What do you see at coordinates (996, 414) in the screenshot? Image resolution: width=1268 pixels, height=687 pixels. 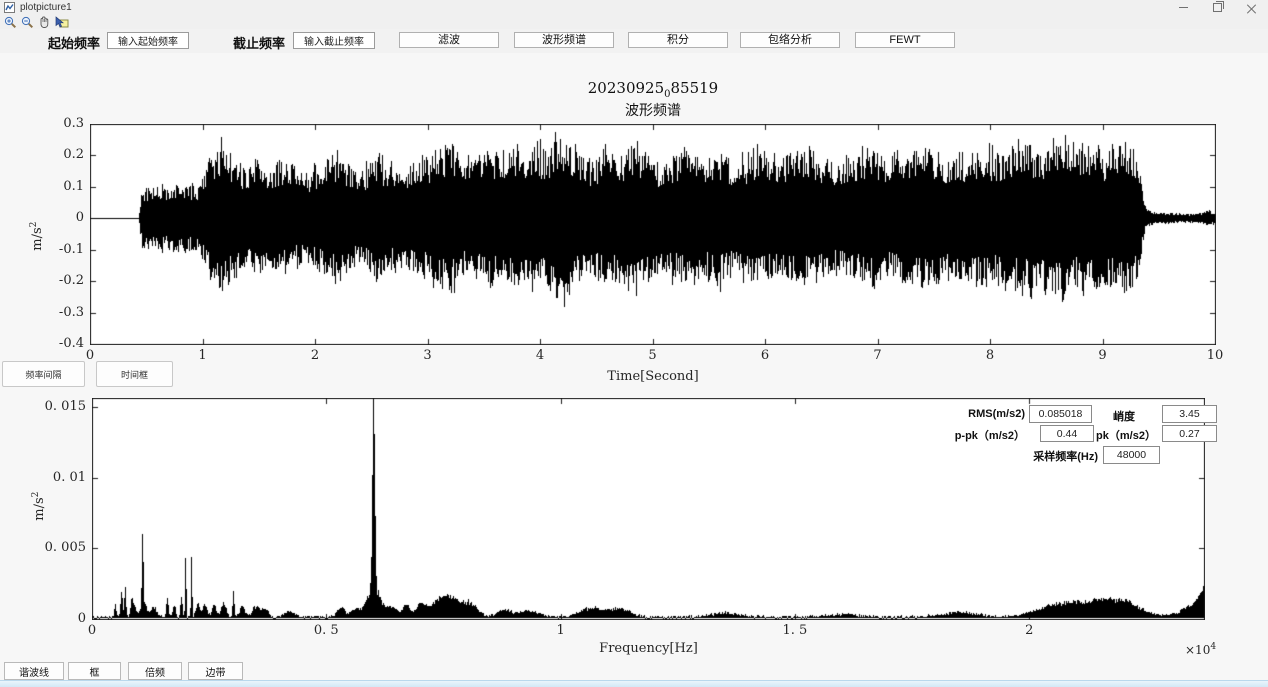 I see `rms-label: RMS(m/s2)` at bounding box center [996, 414].